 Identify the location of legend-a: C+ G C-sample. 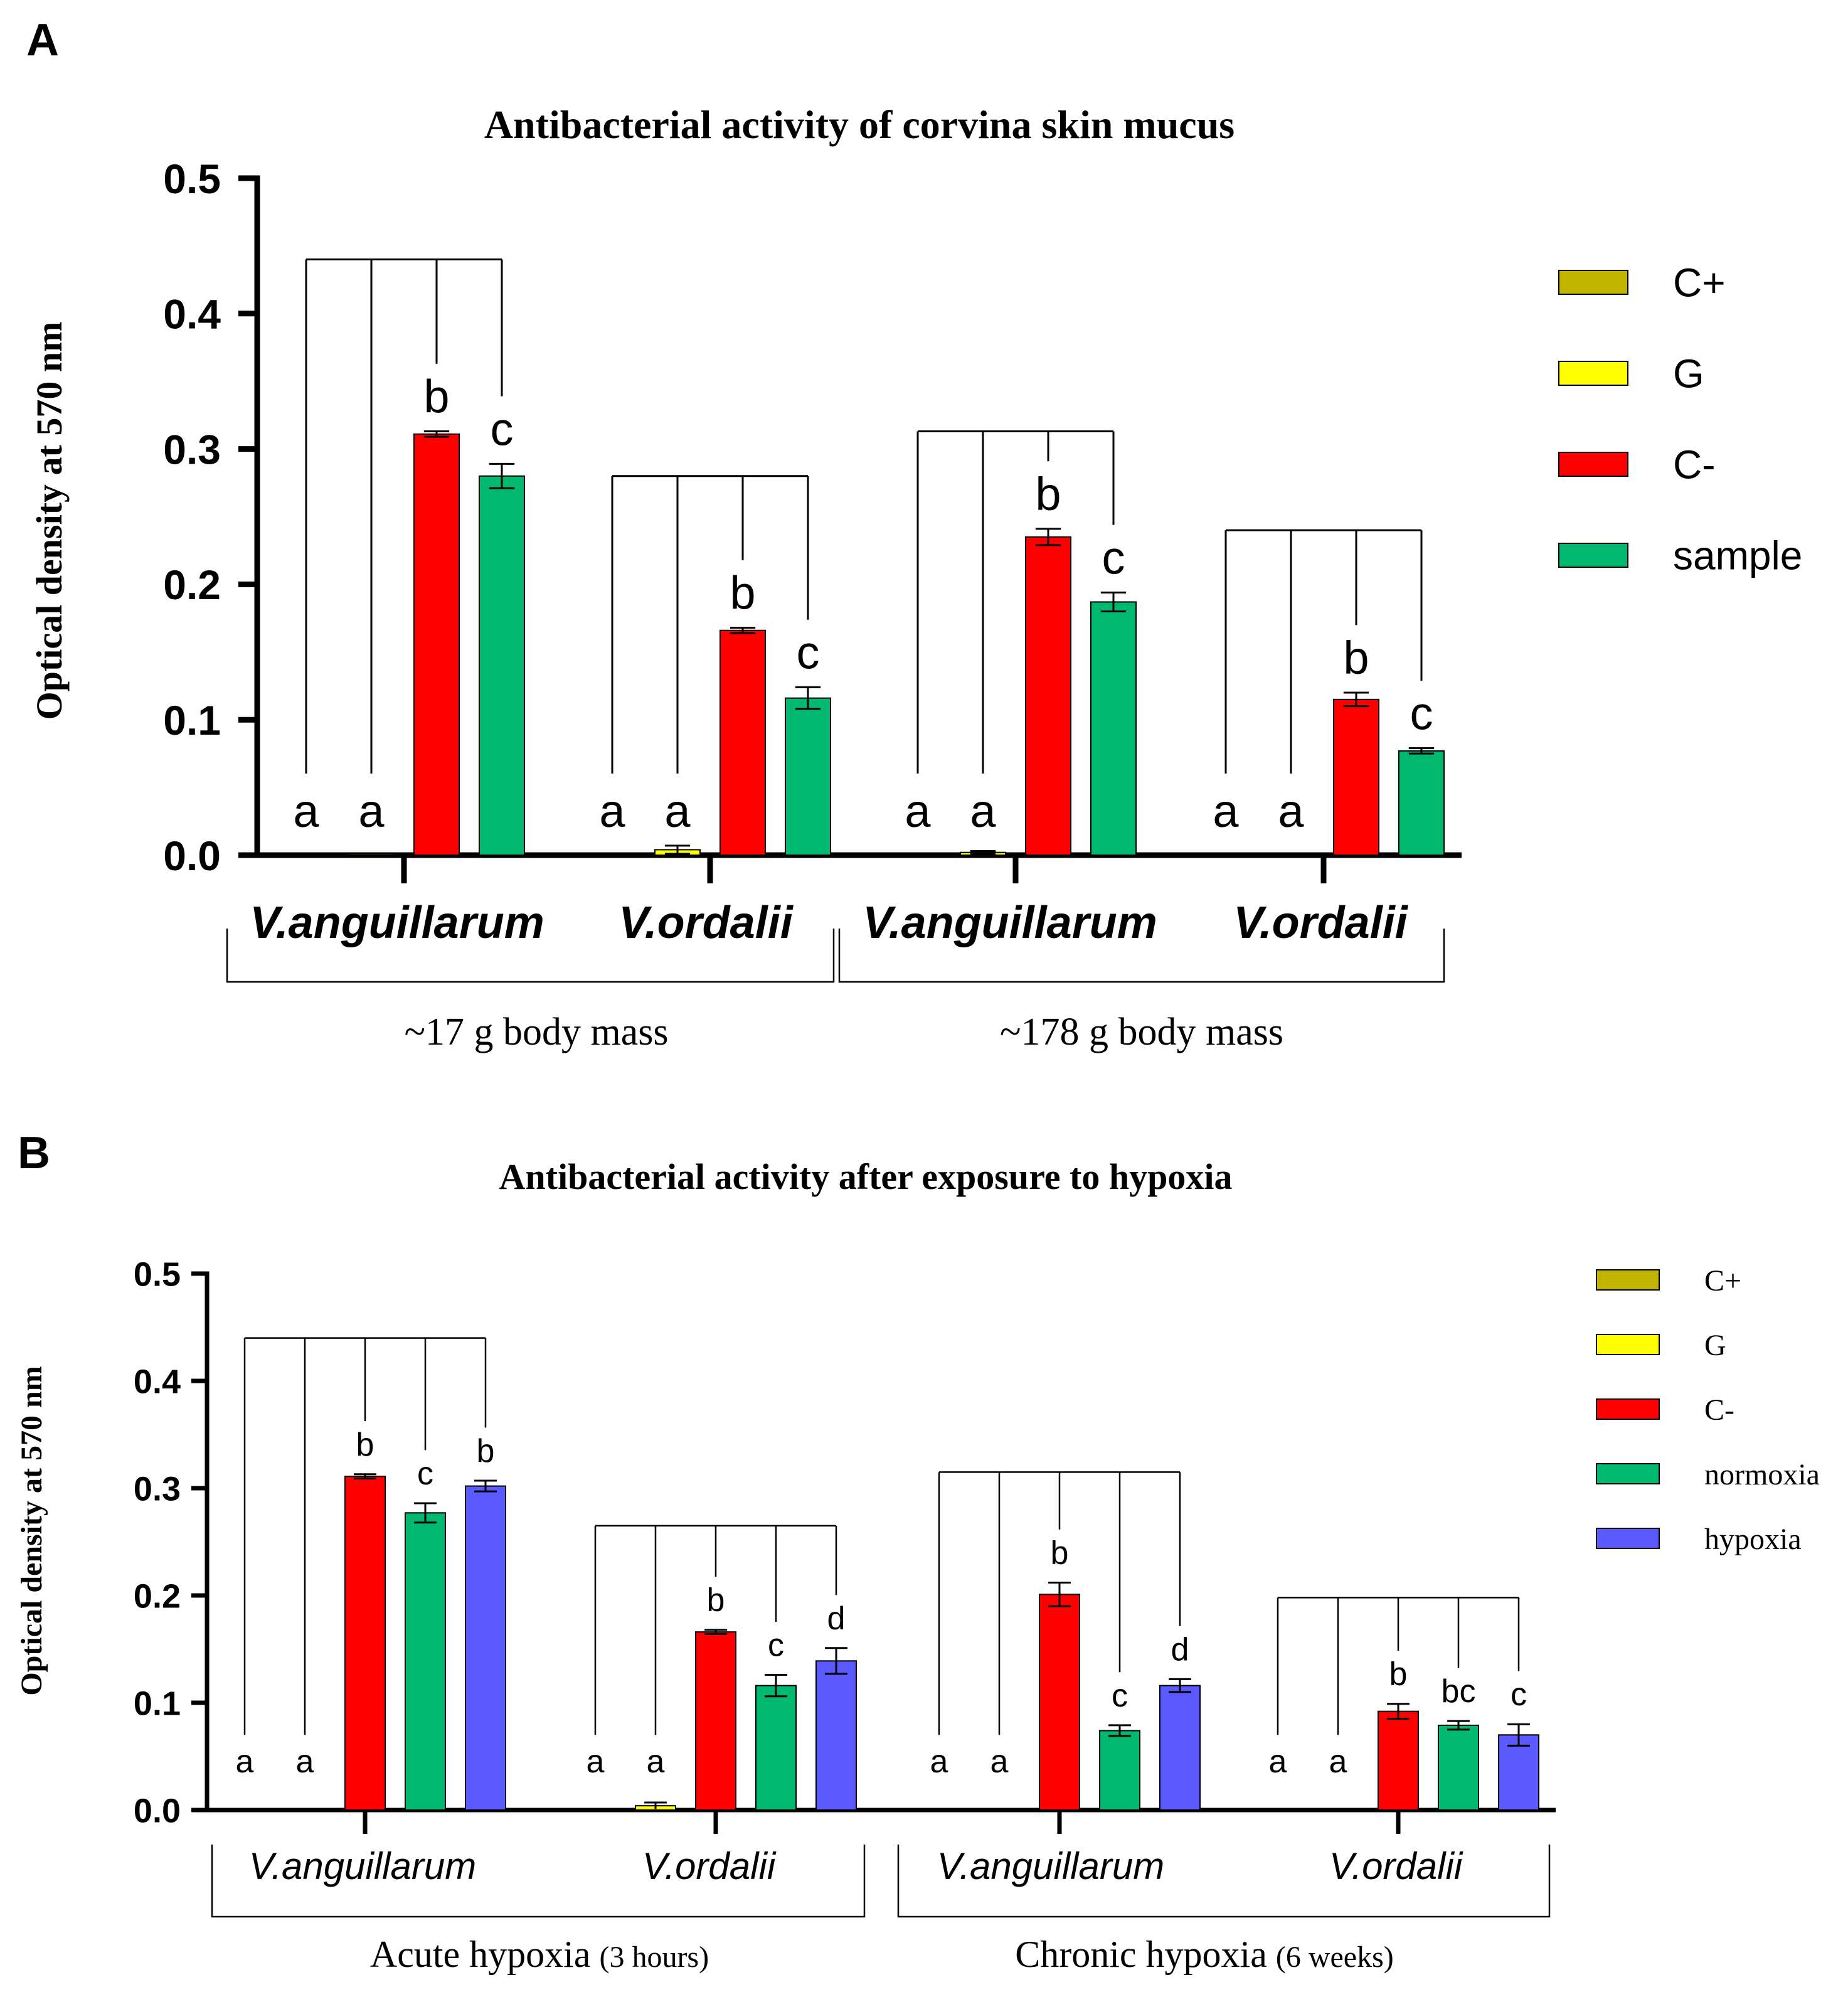
(1680, 419).